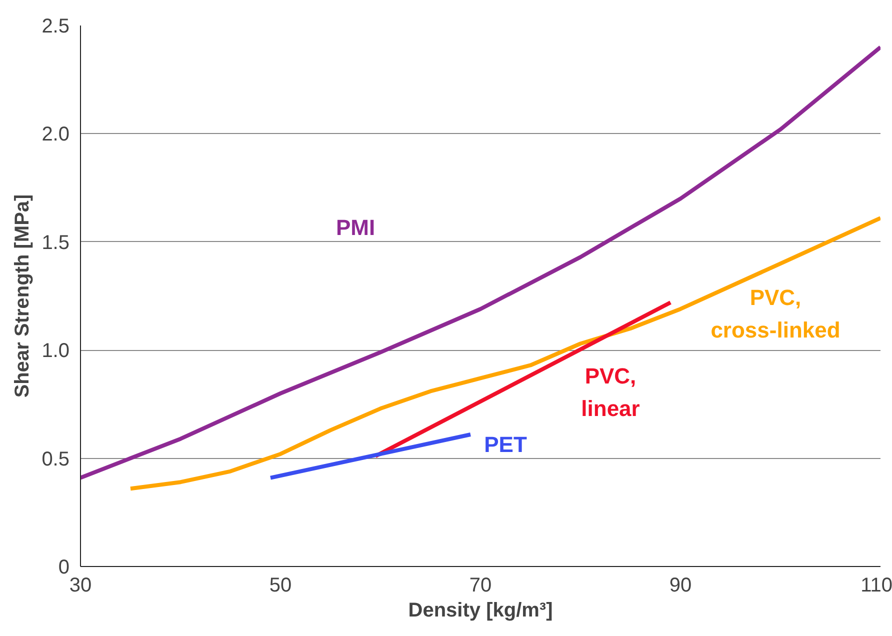 This screenshot has height=636, width=892. Describe the element at coordinates (23, 296) in the screenshot. I see `y-axis-title: Shear Strength [MPa]` at that location.